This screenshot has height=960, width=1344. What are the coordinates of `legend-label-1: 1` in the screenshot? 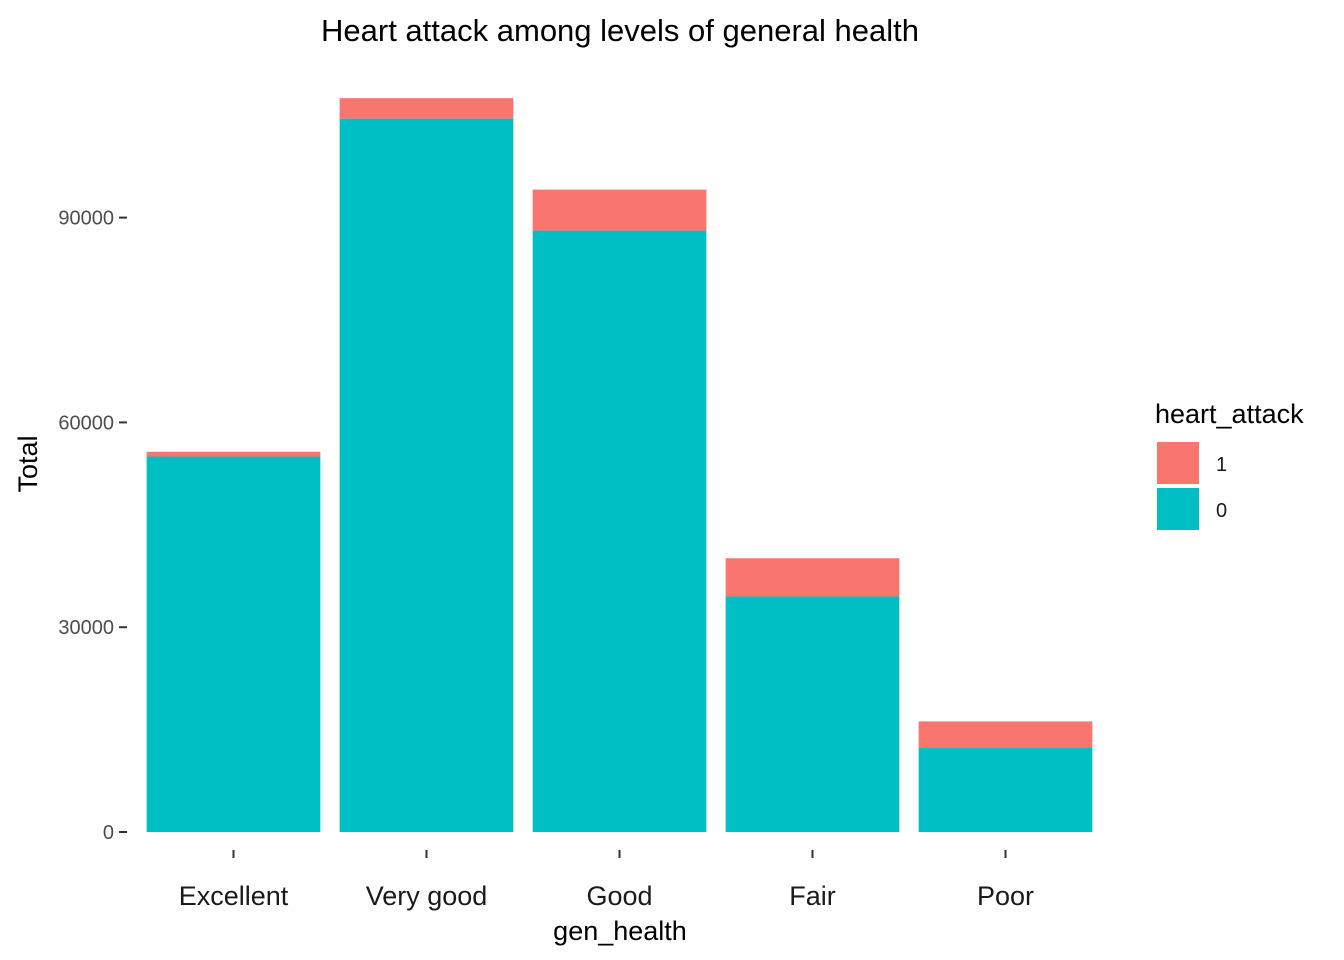 It's located at (1221, 465).